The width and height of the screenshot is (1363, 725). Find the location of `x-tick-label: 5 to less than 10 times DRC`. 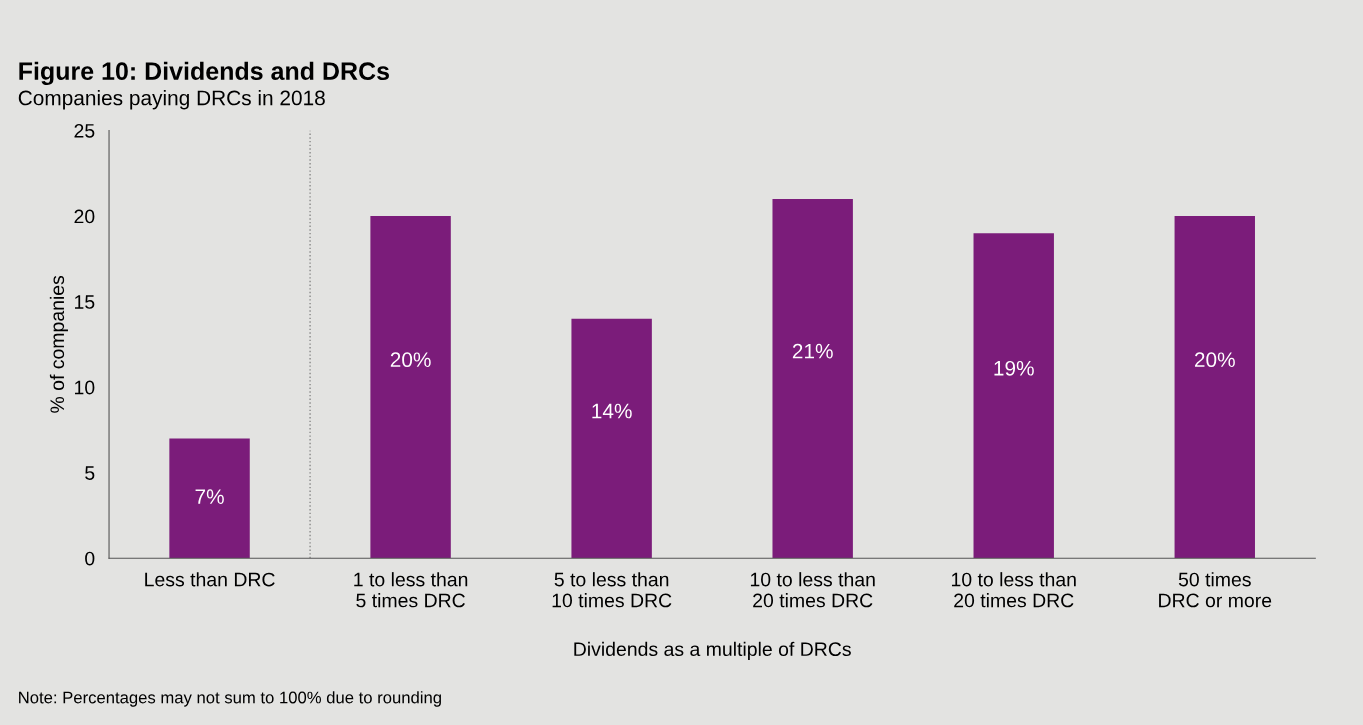

x-tick-label: 5 to less than 10 times DRC is located at coordinates (612, 590).